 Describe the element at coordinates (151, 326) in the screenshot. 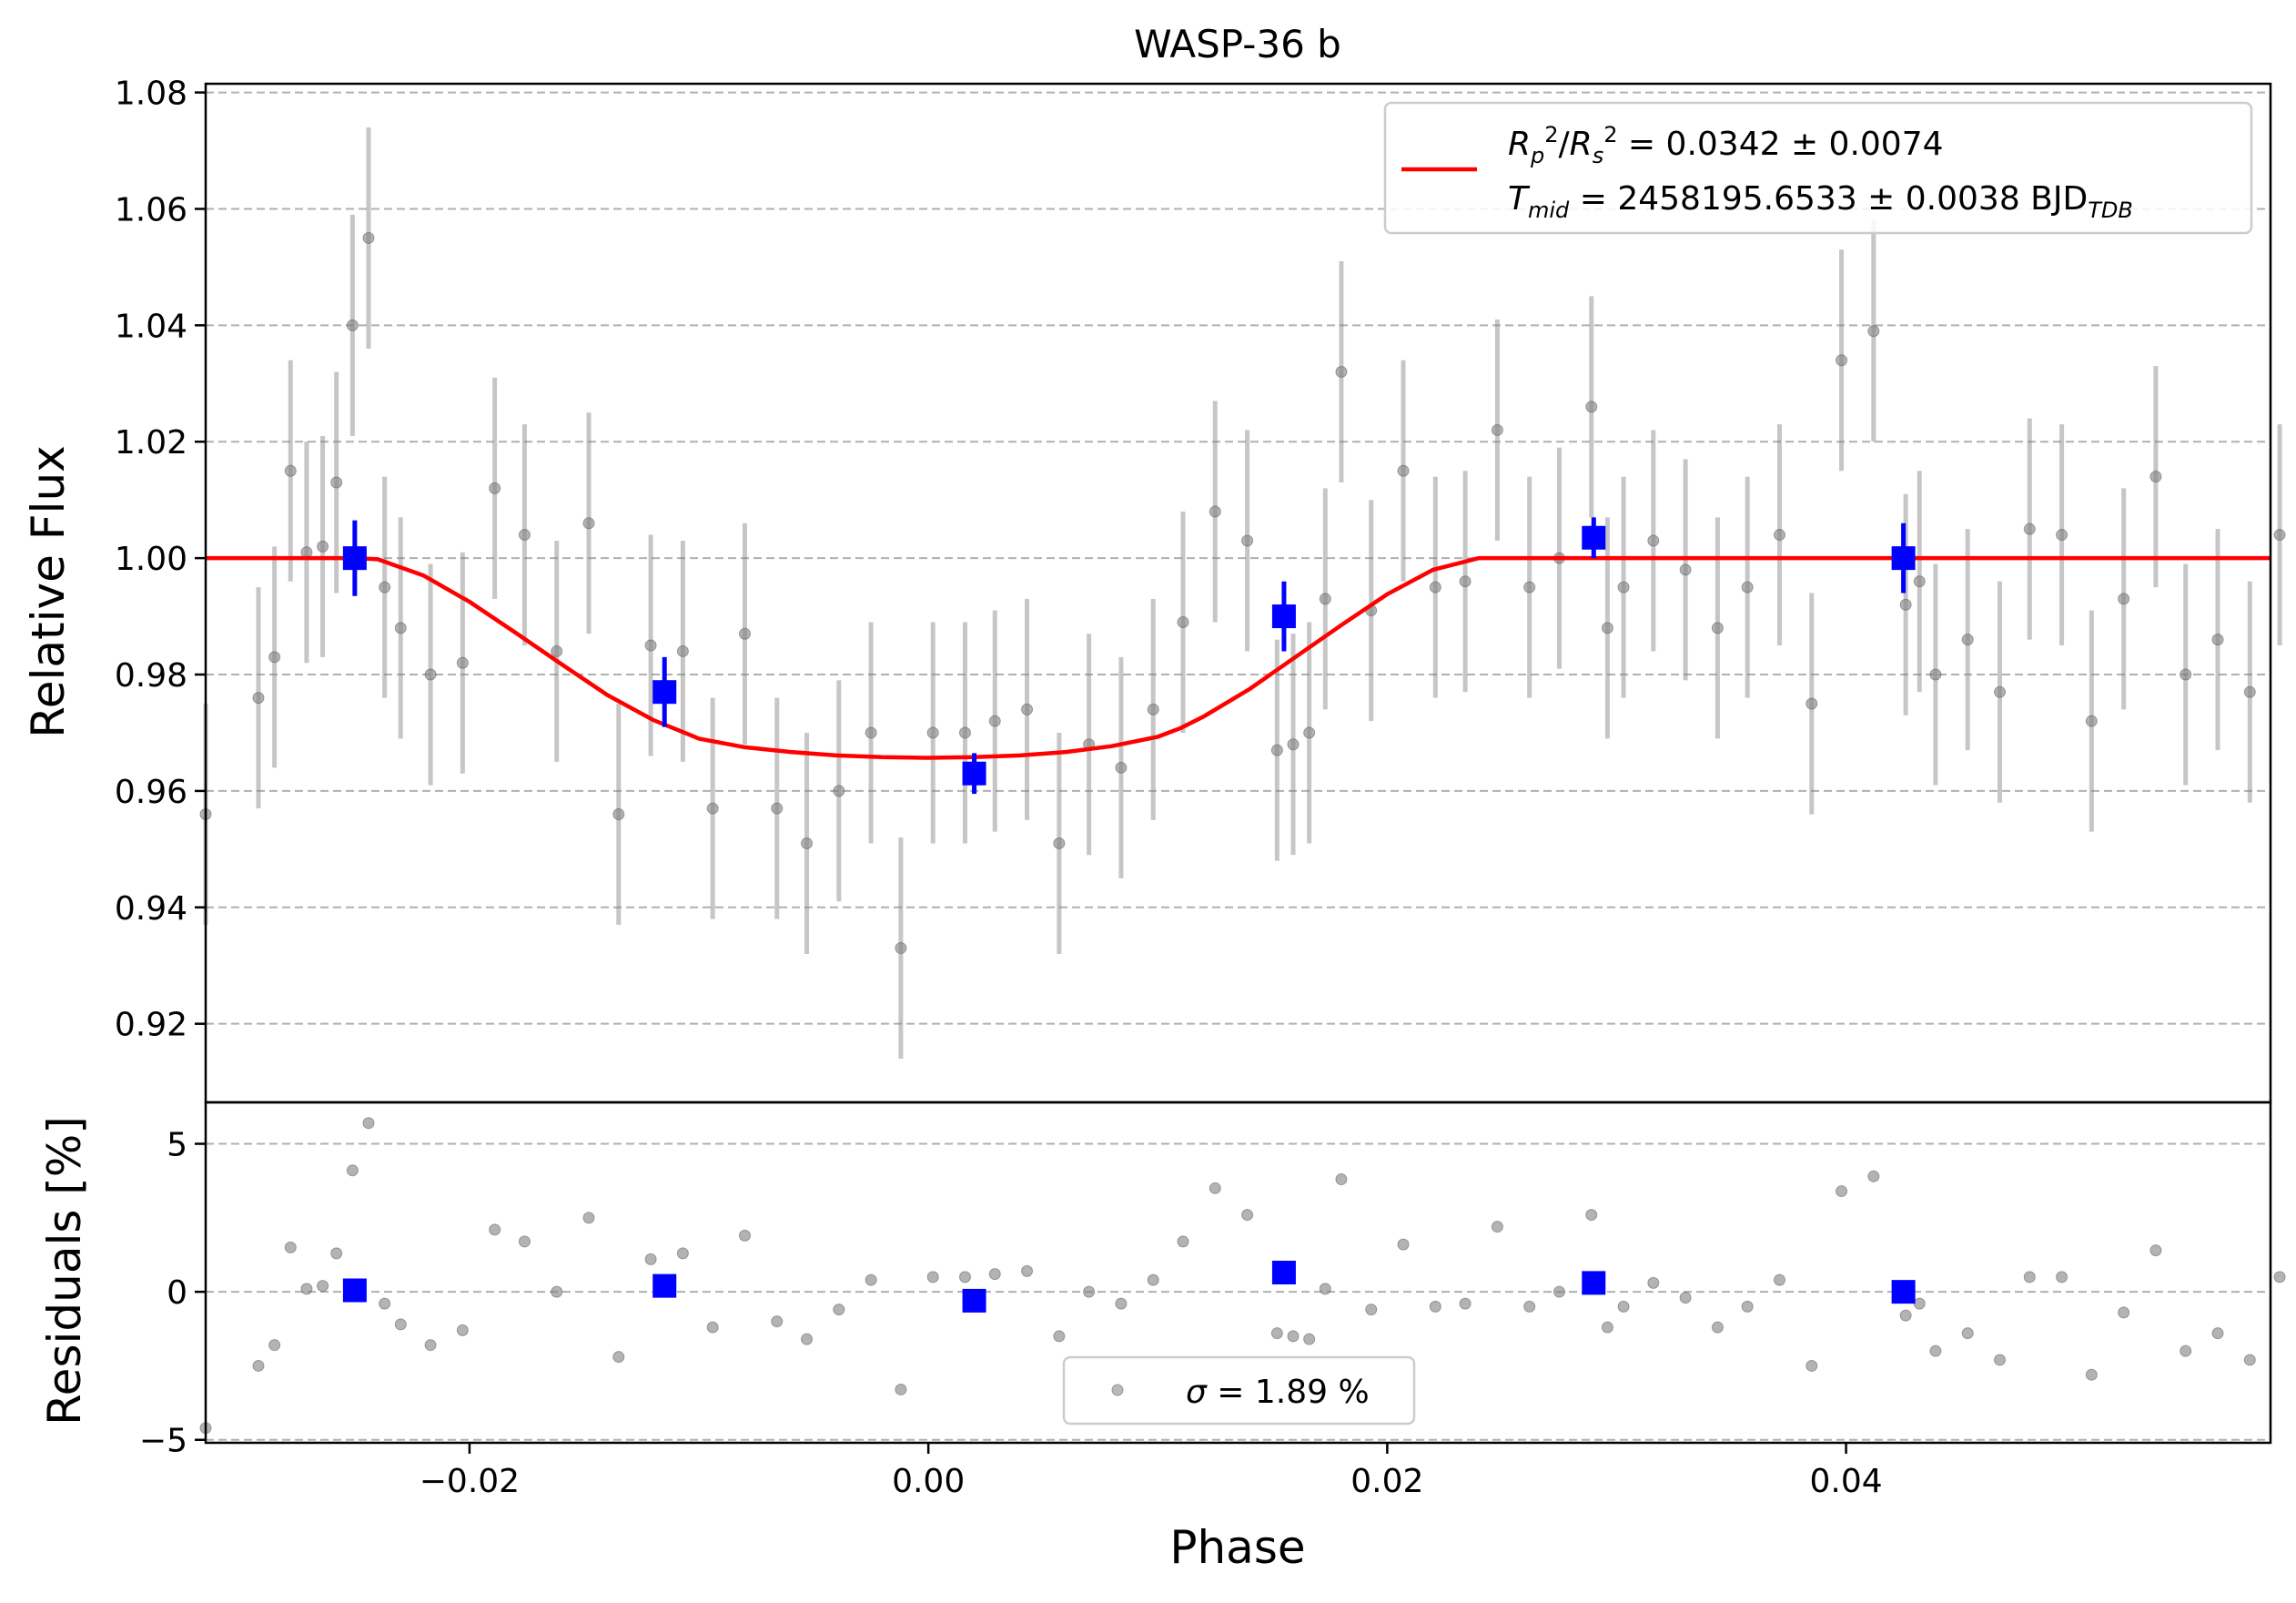

I see `top-y-tick-label: 1.04` at that location.